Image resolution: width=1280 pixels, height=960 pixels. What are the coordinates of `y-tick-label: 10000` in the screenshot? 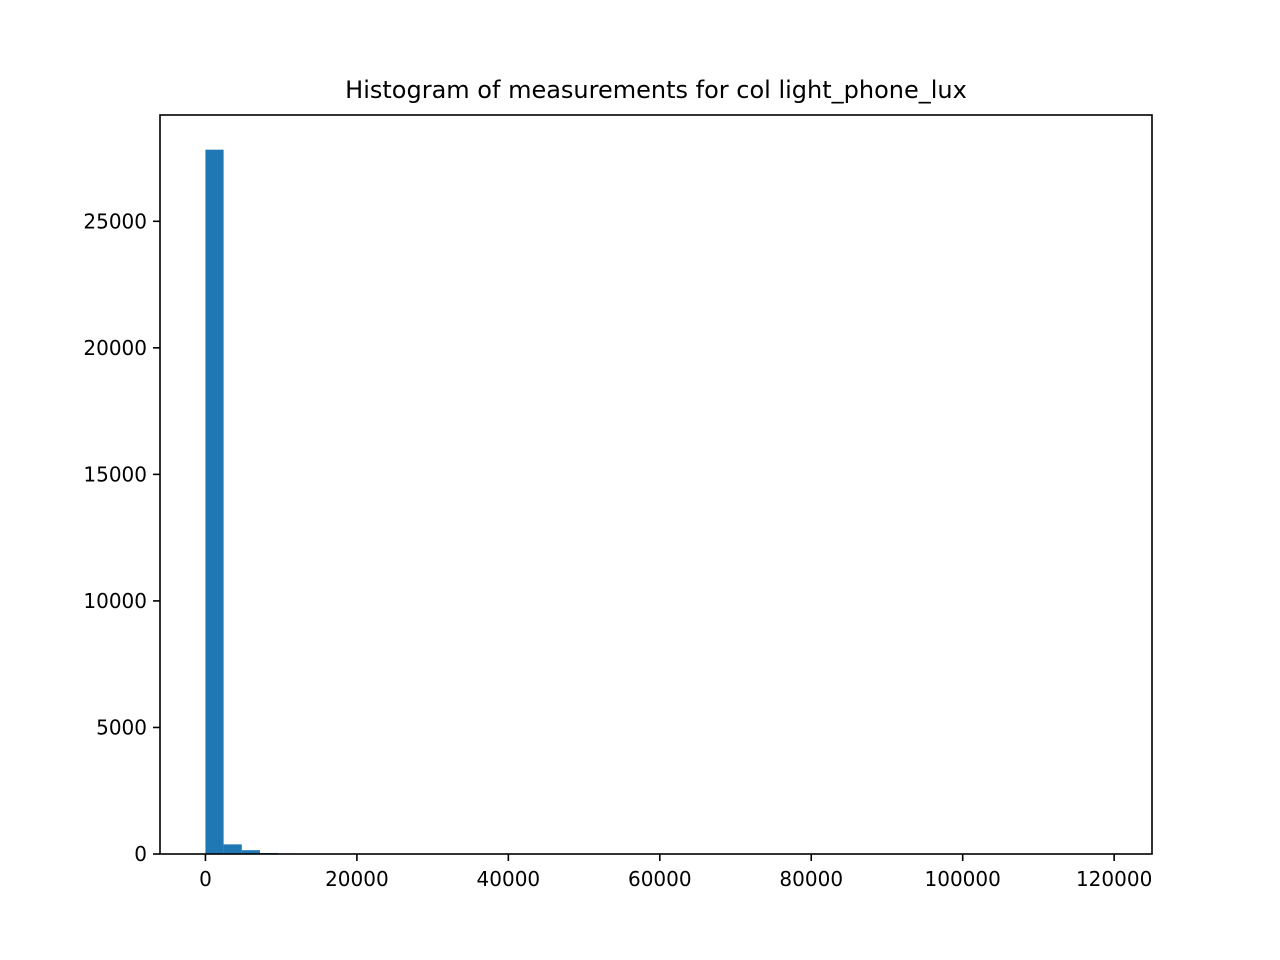 It's located at (115, 601).